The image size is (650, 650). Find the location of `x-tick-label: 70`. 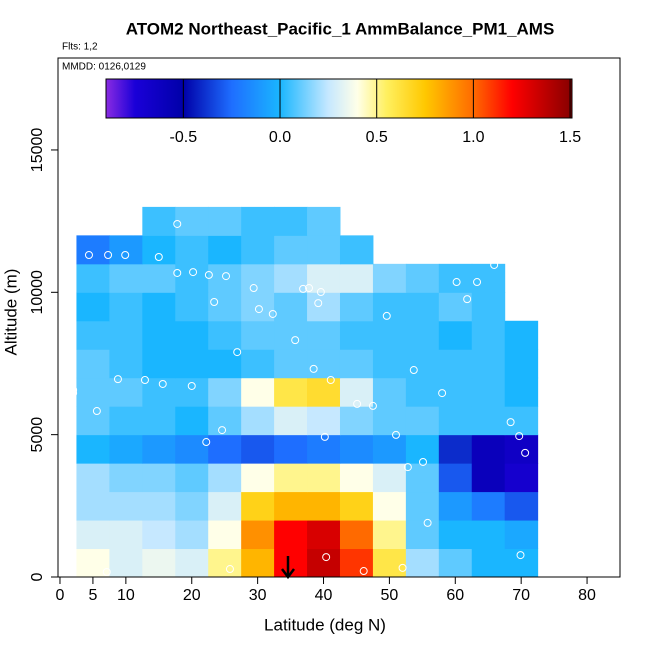

x-tick-label: 70 is located at coordinates (521, 595).